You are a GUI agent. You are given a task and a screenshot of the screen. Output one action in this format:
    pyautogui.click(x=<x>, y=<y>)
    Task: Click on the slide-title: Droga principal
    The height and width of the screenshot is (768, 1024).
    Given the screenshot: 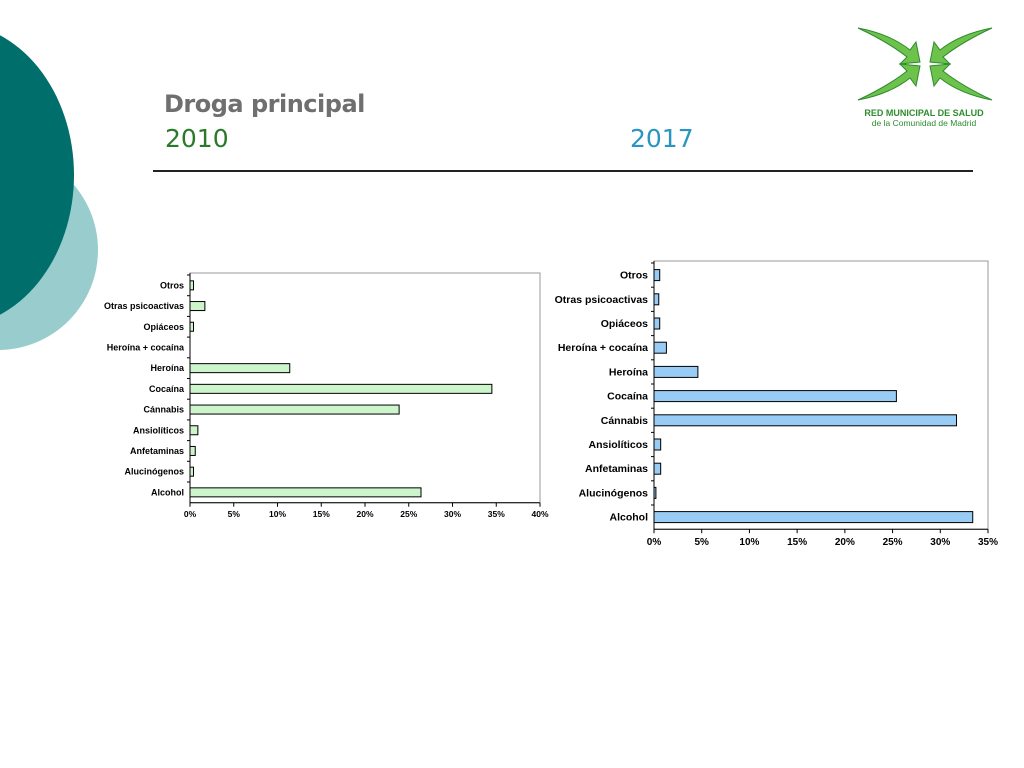 What is the action you would take?
    pyautogui.click(x=264, y=104)
    